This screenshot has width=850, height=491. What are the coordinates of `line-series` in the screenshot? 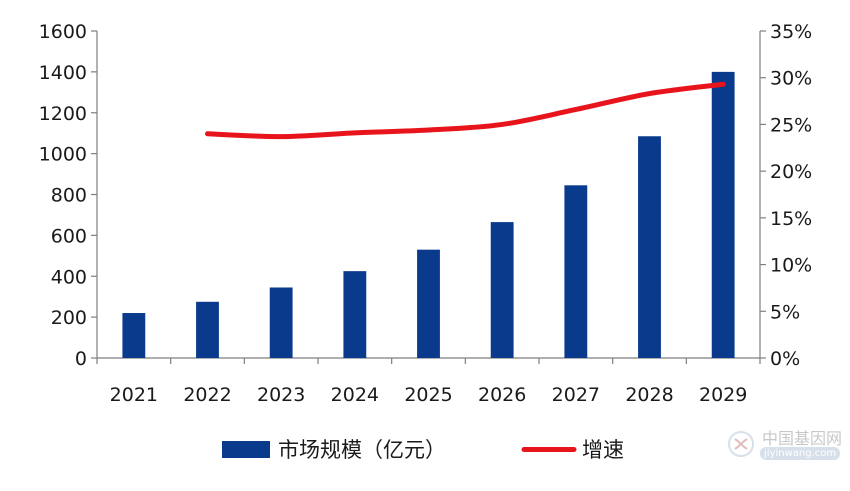 It's located at (465, 110).